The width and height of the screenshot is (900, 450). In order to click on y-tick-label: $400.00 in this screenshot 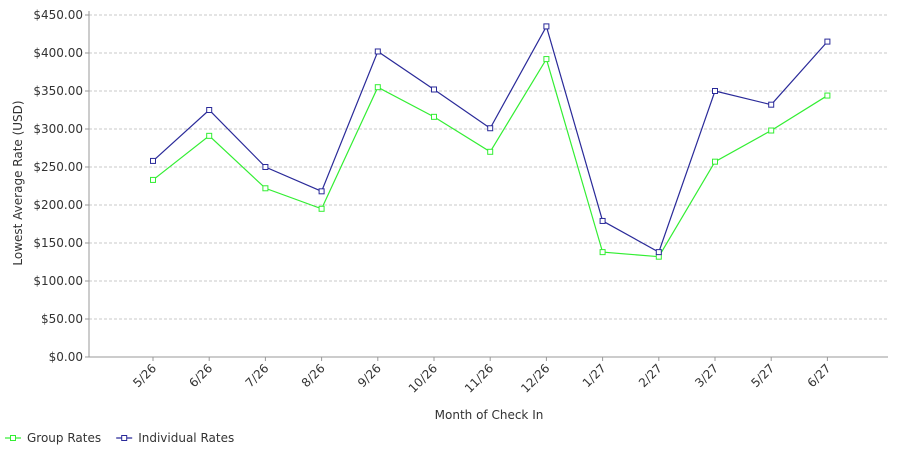, I will do `click(58, 53)`.